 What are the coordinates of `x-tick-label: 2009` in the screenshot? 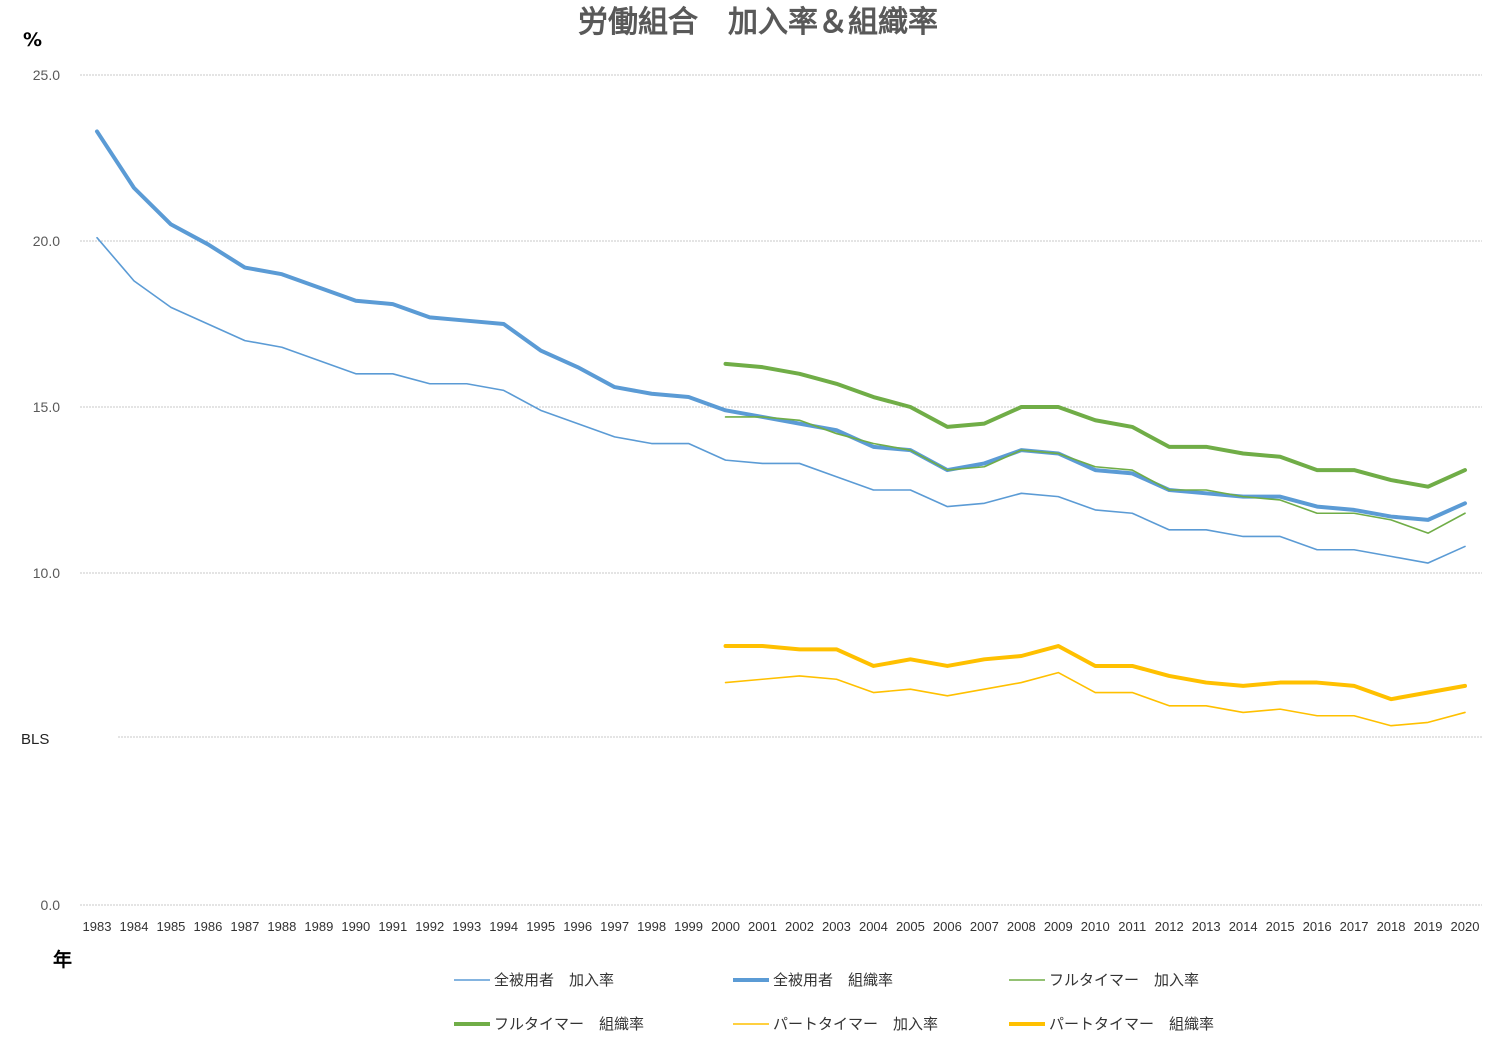 It's located at (1058, 926).